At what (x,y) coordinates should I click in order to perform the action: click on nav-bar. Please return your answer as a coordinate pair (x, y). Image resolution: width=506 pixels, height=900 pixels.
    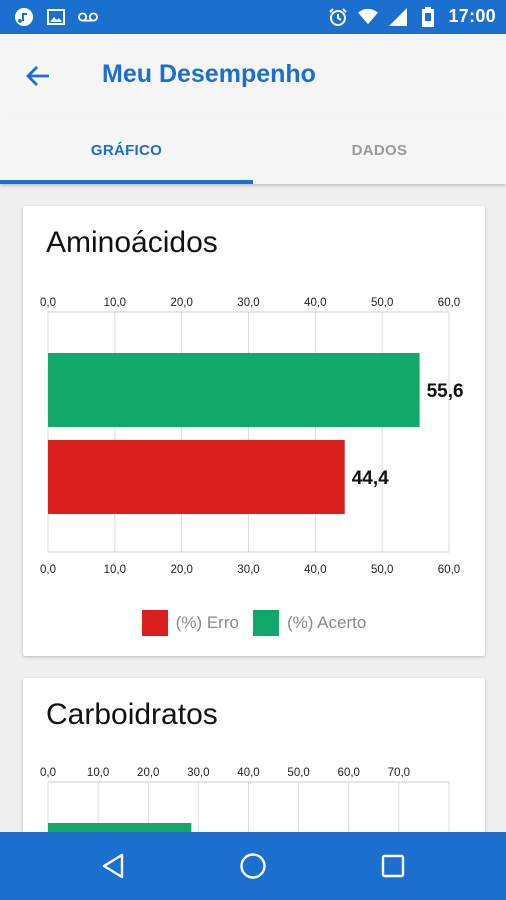
    Looking at the image, I should click on (253, 866).